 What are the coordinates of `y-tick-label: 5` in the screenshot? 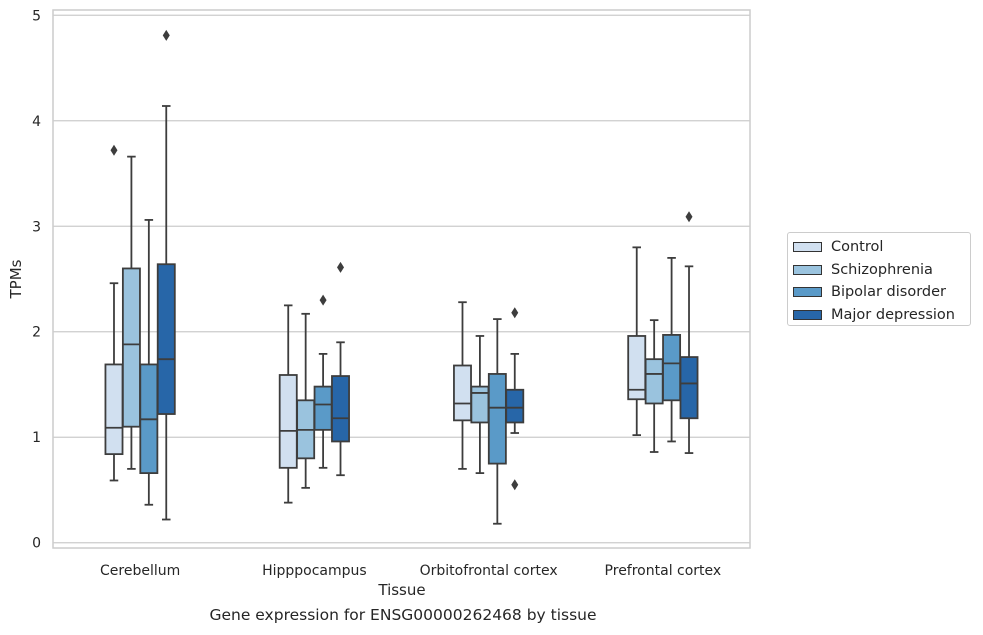 It's located at (36, 16).